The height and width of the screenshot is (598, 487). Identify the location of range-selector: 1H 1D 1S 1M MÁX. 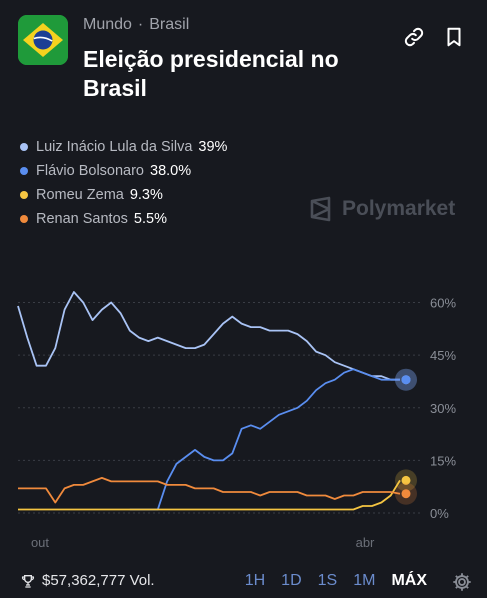
(328, 581).